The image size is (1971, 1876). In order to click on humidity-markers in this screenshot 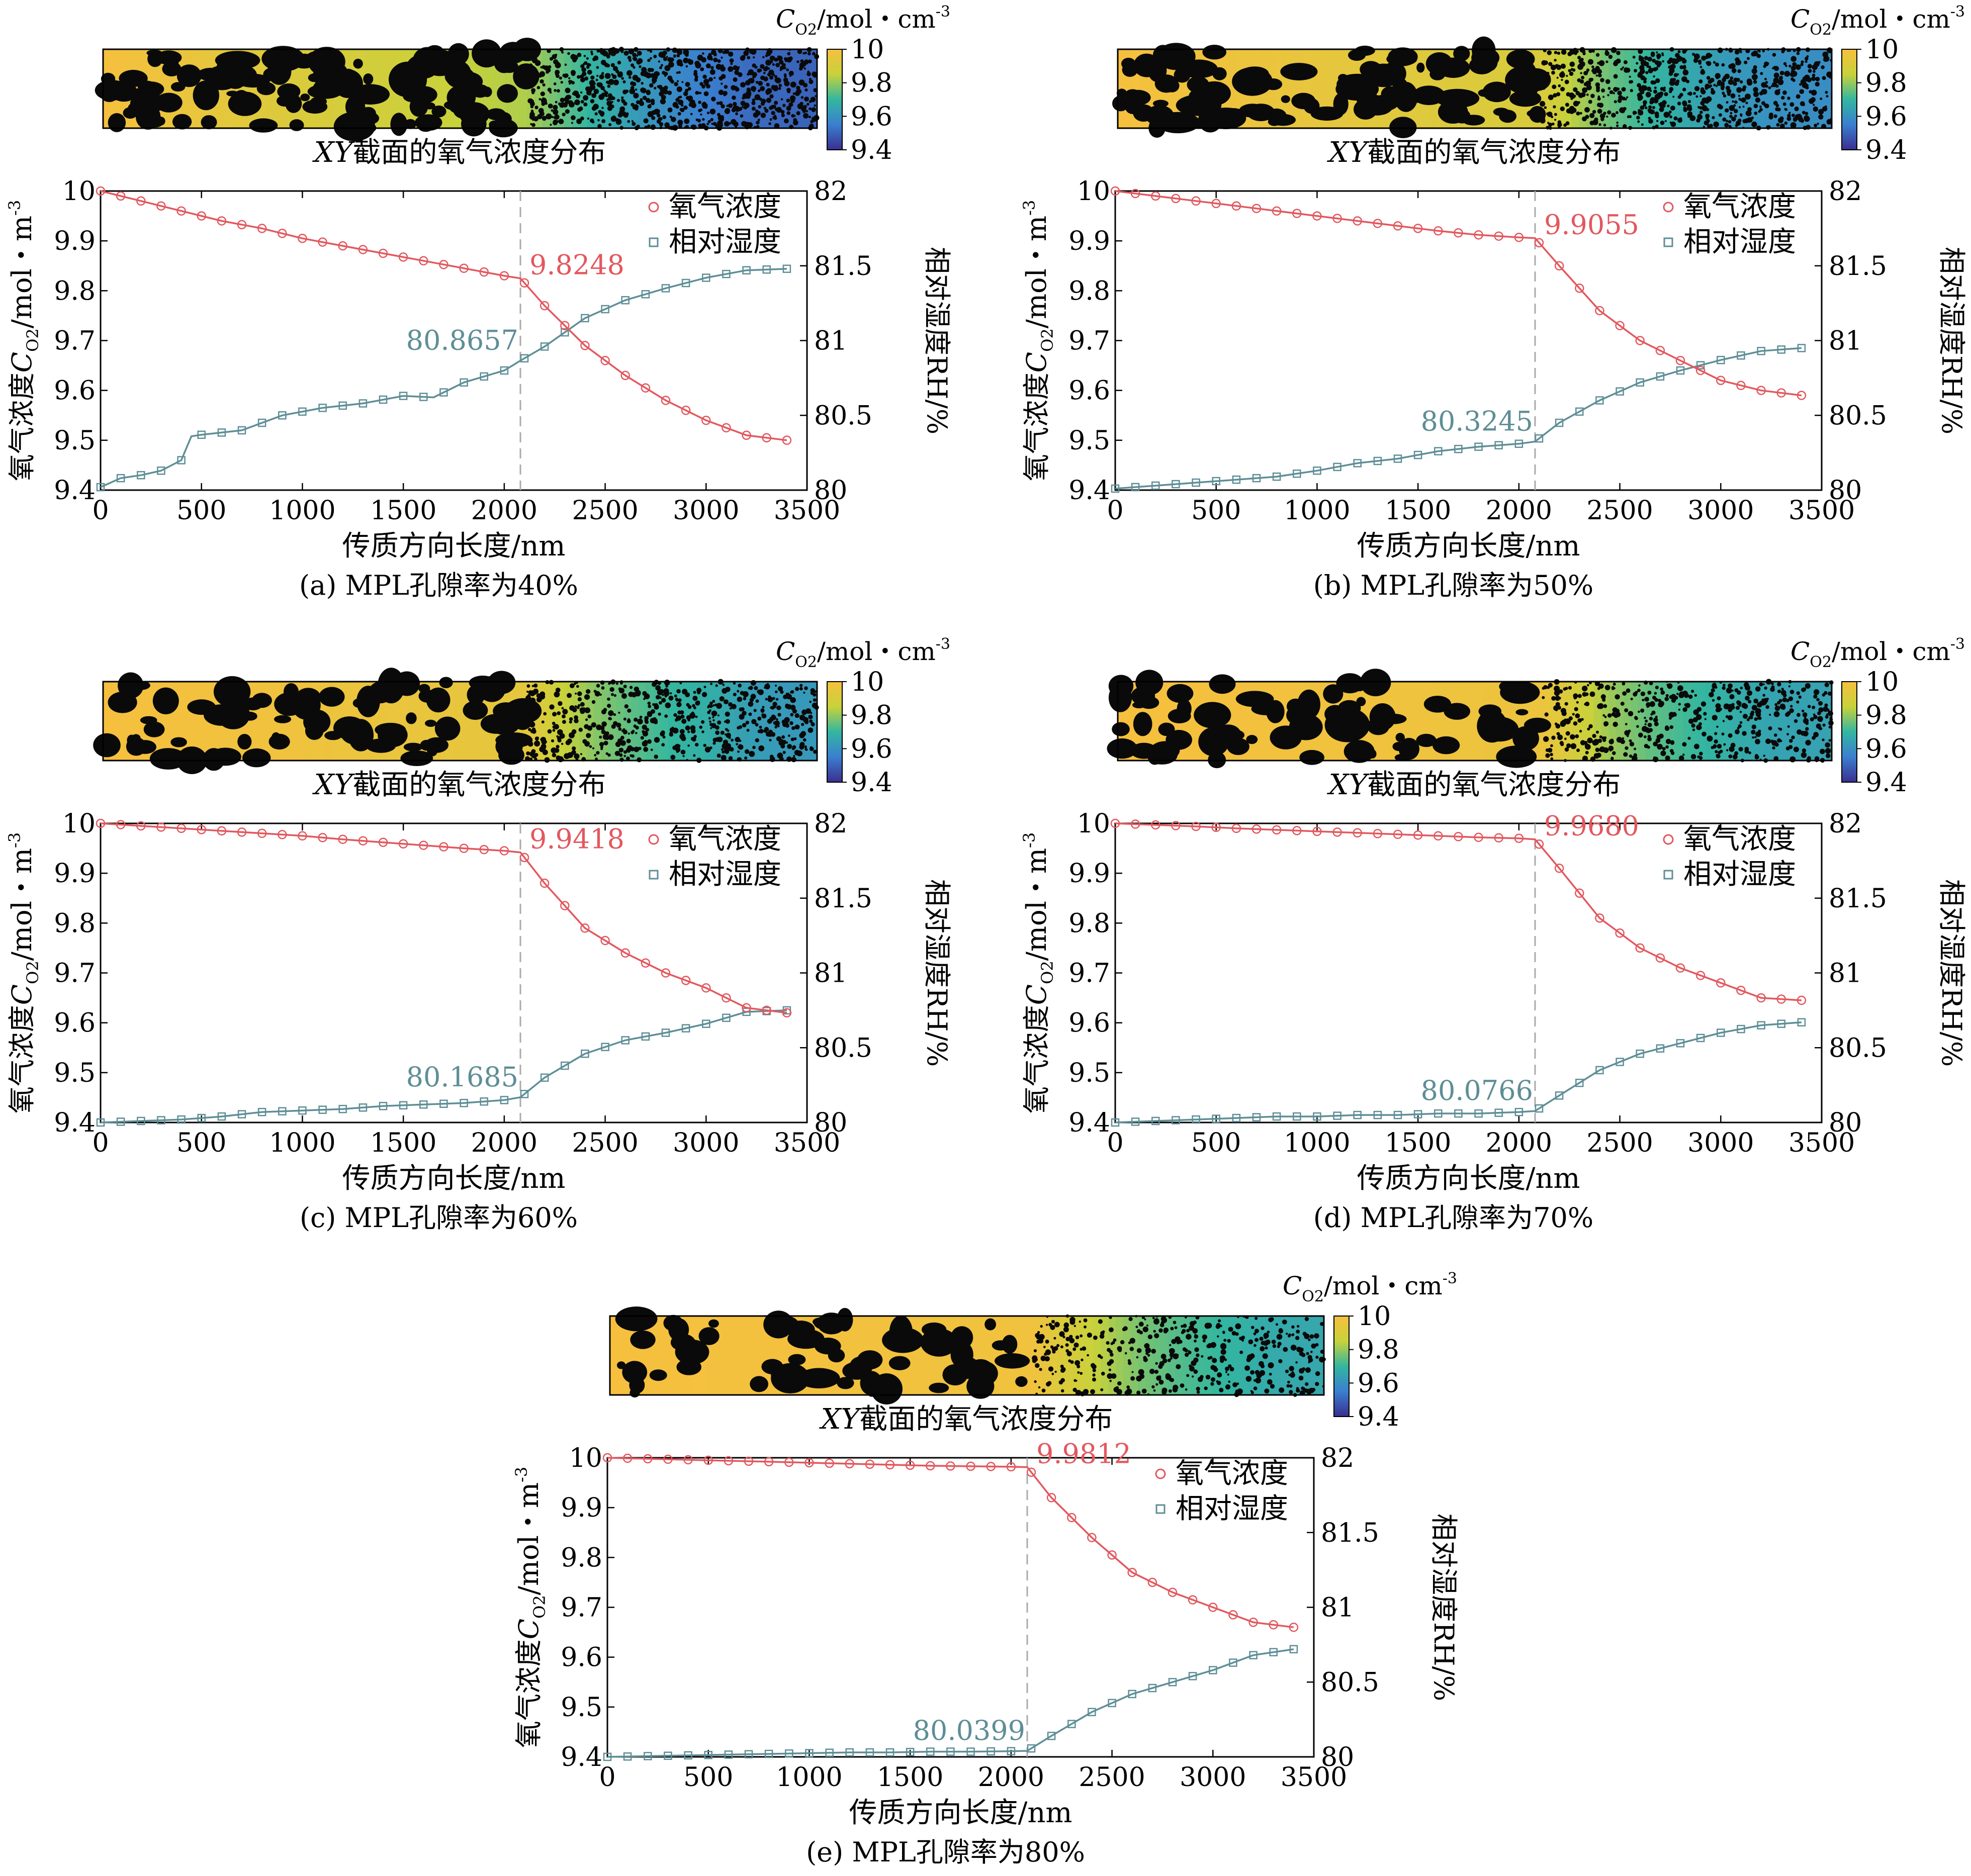, I will do `click(1458, 419)`.